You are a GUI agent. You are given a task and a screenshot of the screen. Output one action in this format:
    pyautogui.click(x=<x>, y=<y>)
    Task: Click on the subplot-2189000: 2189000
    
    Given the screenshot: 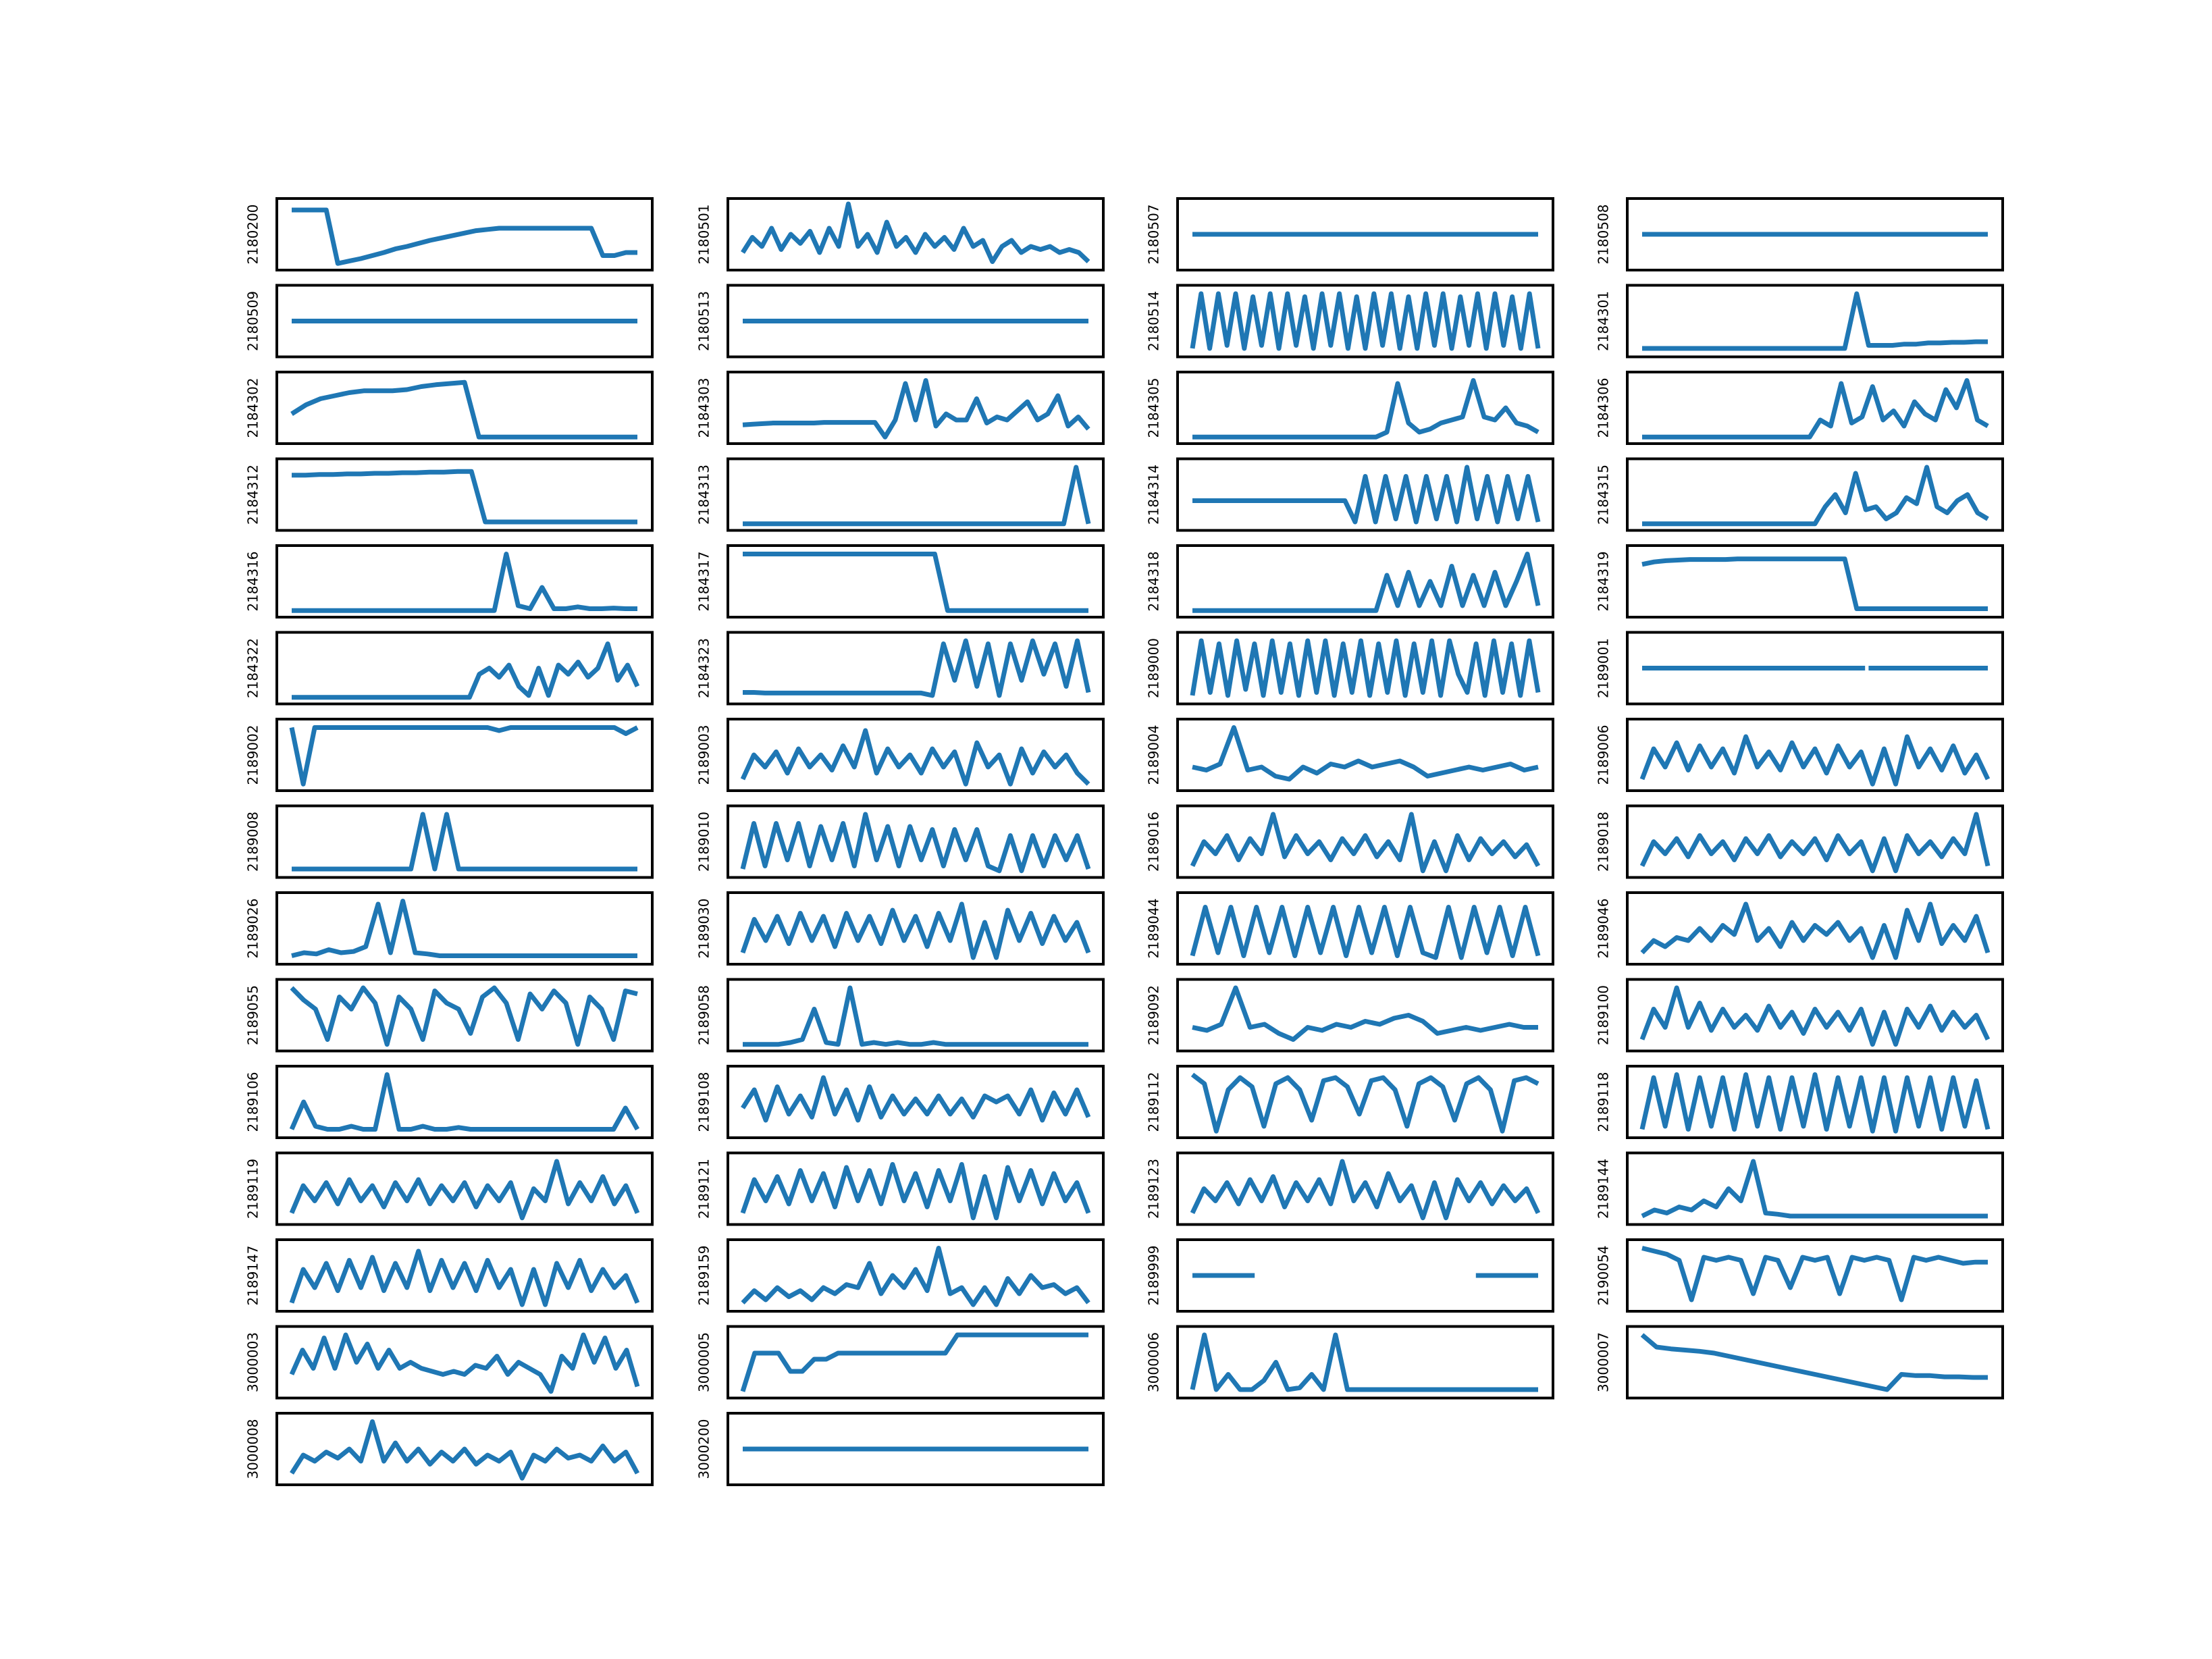 What is the action you would take?
    pyautogui.click(x=1350, y=668)
    